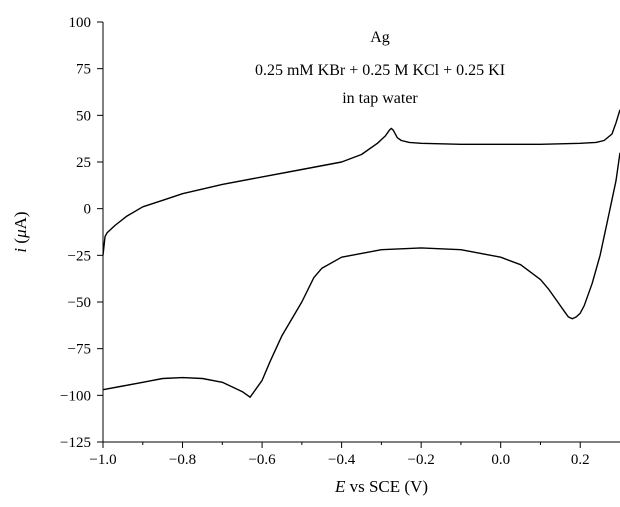 Image resolution: width=620 pixels, height=507 pixels. What do you see at coordinates (75, 443) in the screenshot?
I see `y-tick-label: −125` at bounding box center [75, 443].